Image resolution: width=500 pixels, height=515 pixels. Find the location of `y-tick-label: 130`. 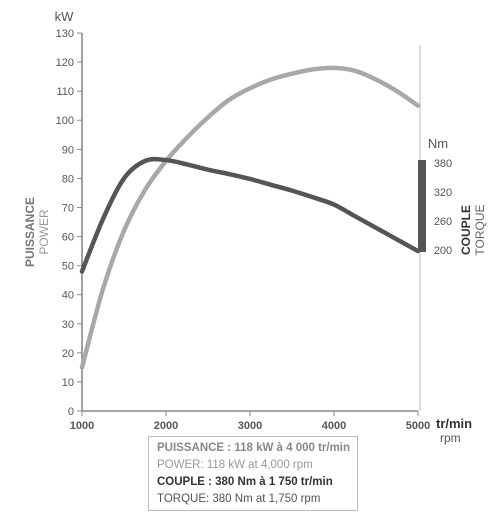

y-tick-label: 130 is located at coordinates (65, 34).